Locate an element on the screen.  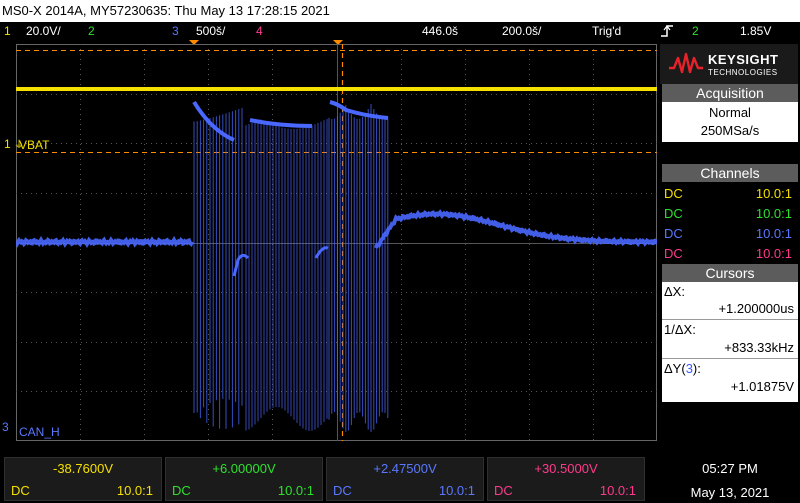
measurement-value: +30.5000V is located at coordinates (566, 468).